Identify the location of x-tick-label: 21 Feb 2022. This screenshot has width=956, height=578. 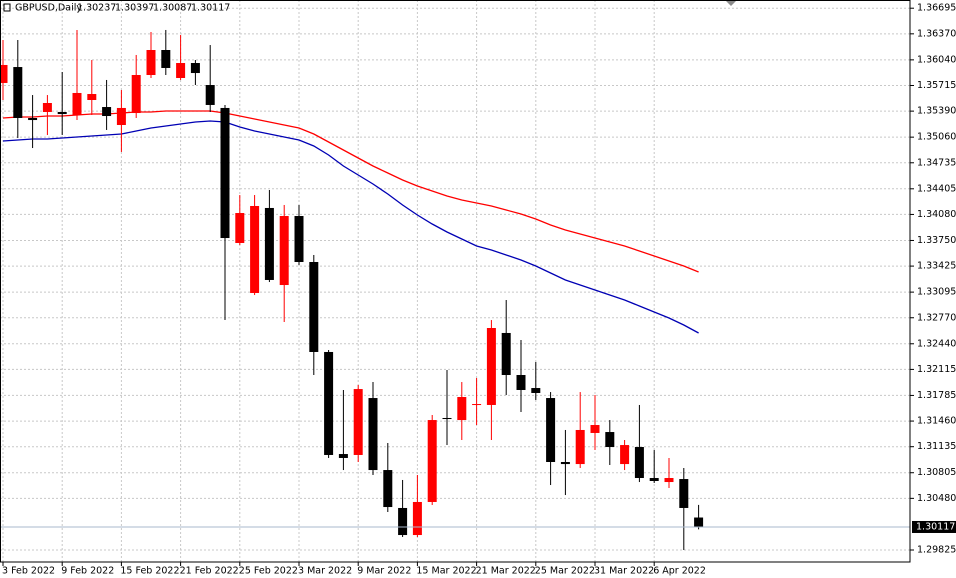
(209, 571).